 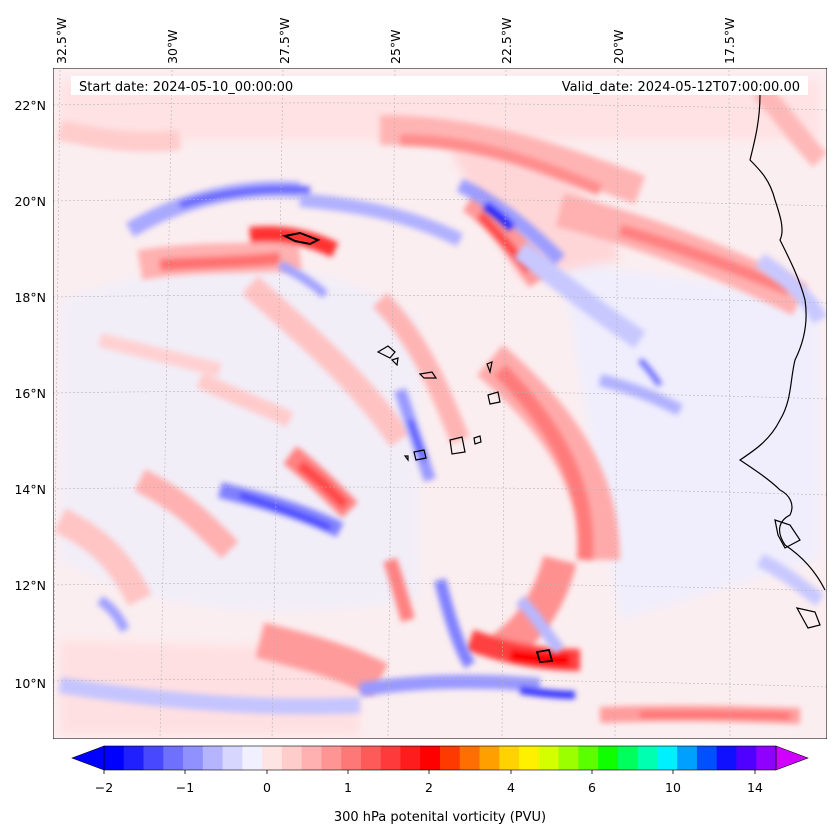 I want to click on lat-label: 14°N, so click(x=30, y=489).